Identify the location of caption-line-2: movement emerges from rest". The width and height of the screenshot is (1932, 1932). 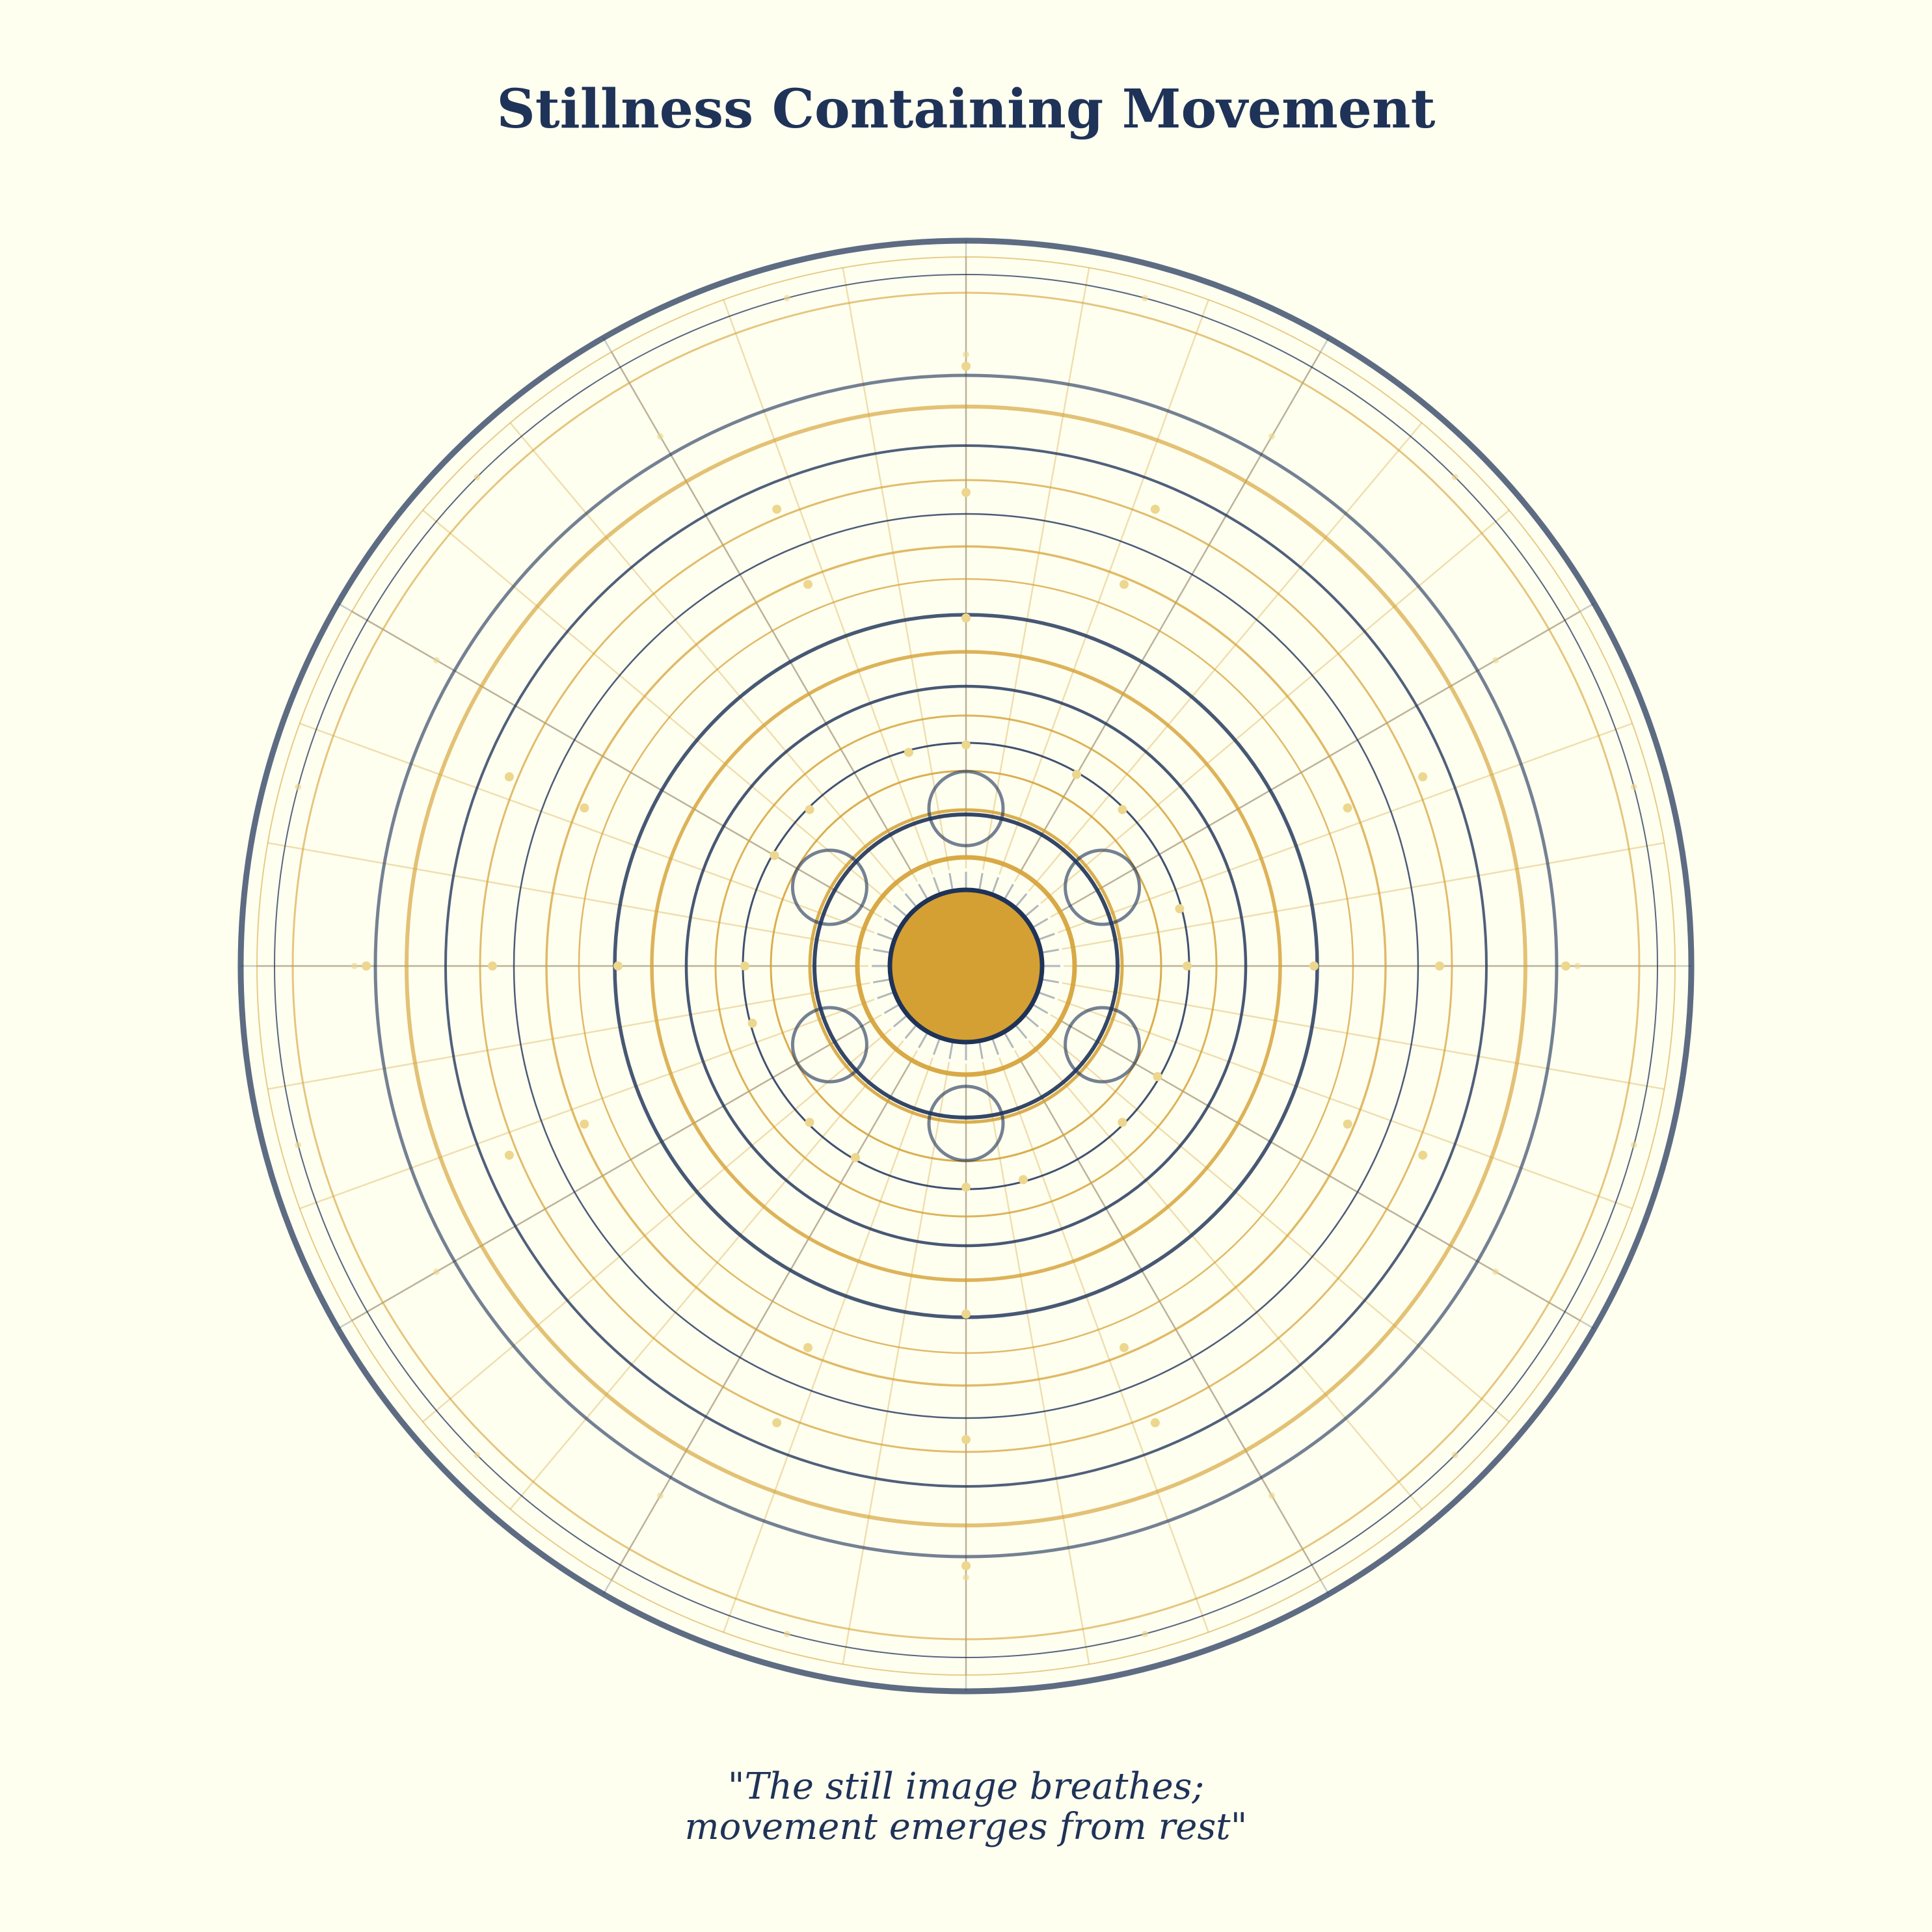
(966, 1827).